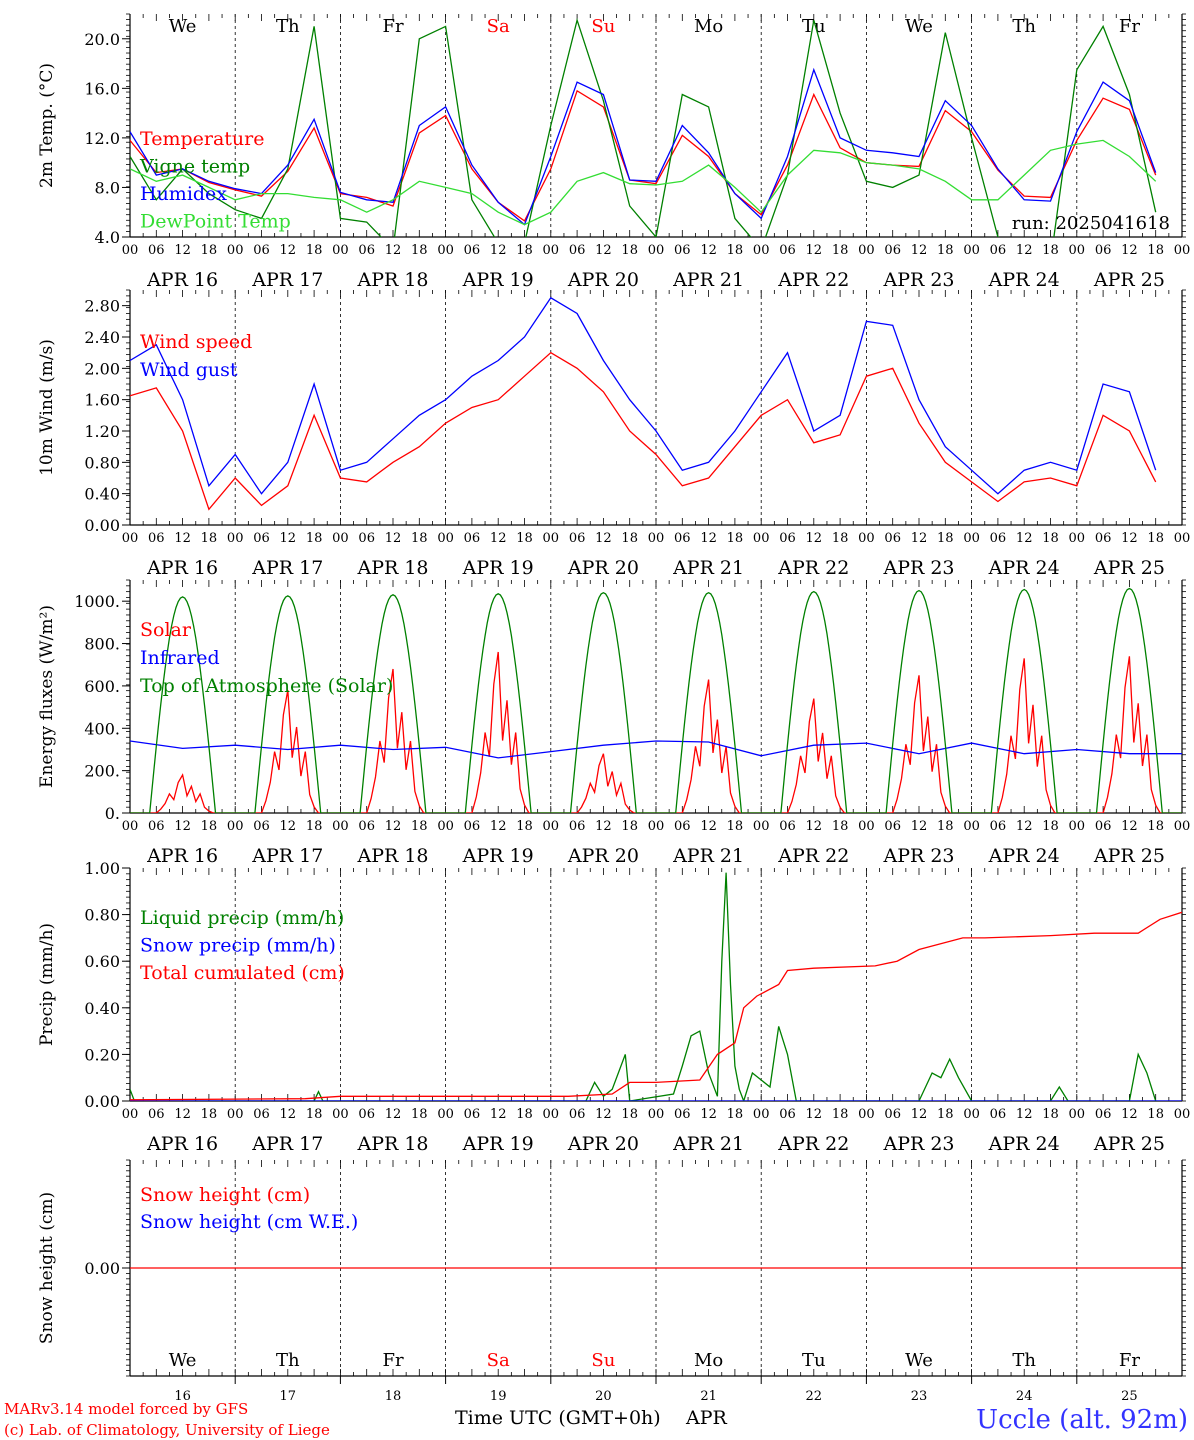 The height and width of the screenshot is (1440, 1194). Describe the element at coordinates (102, 915) in the screenshot. I see `y-tick-label: 0.80` at that location.